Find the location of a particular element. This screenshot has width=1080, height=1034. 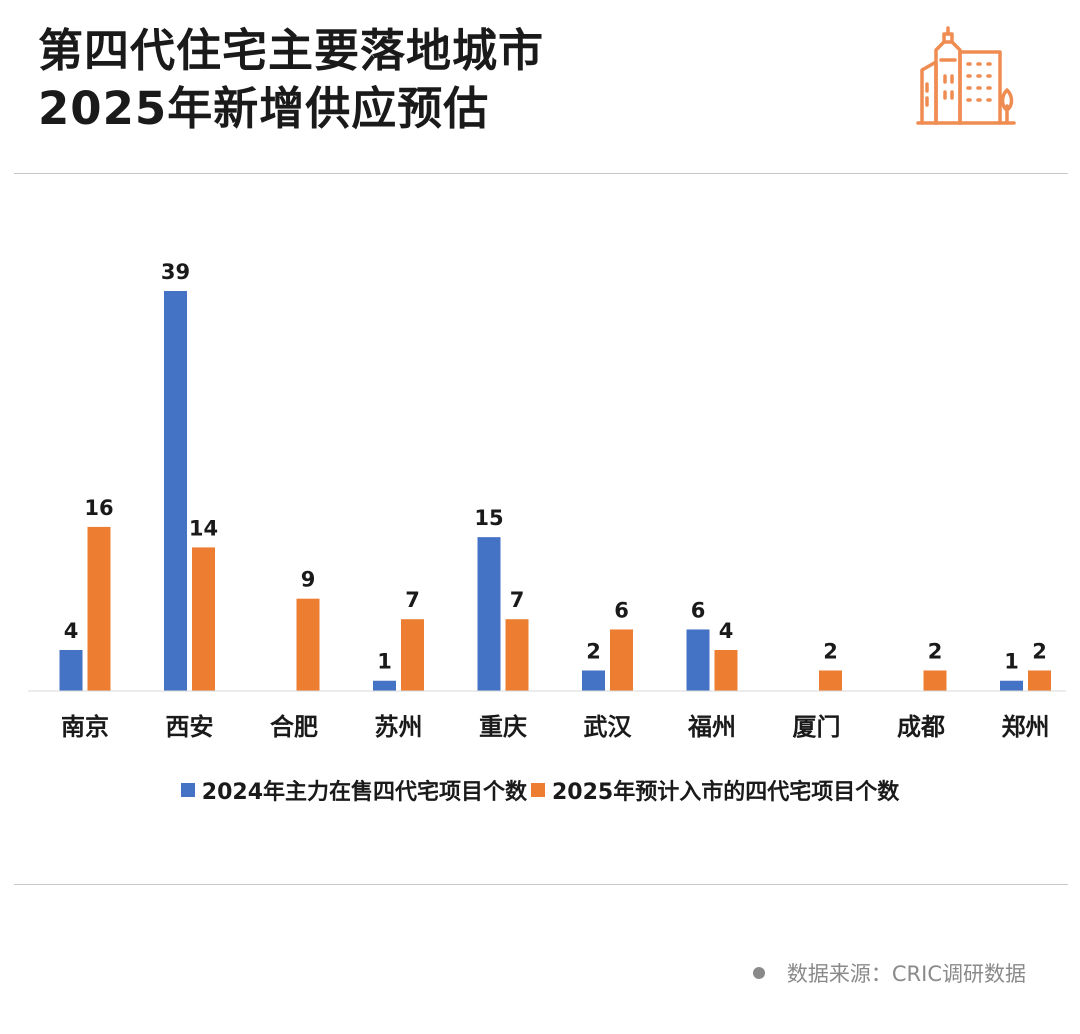

data-label-2025-5: 6 is located at coordinates (621, 610).